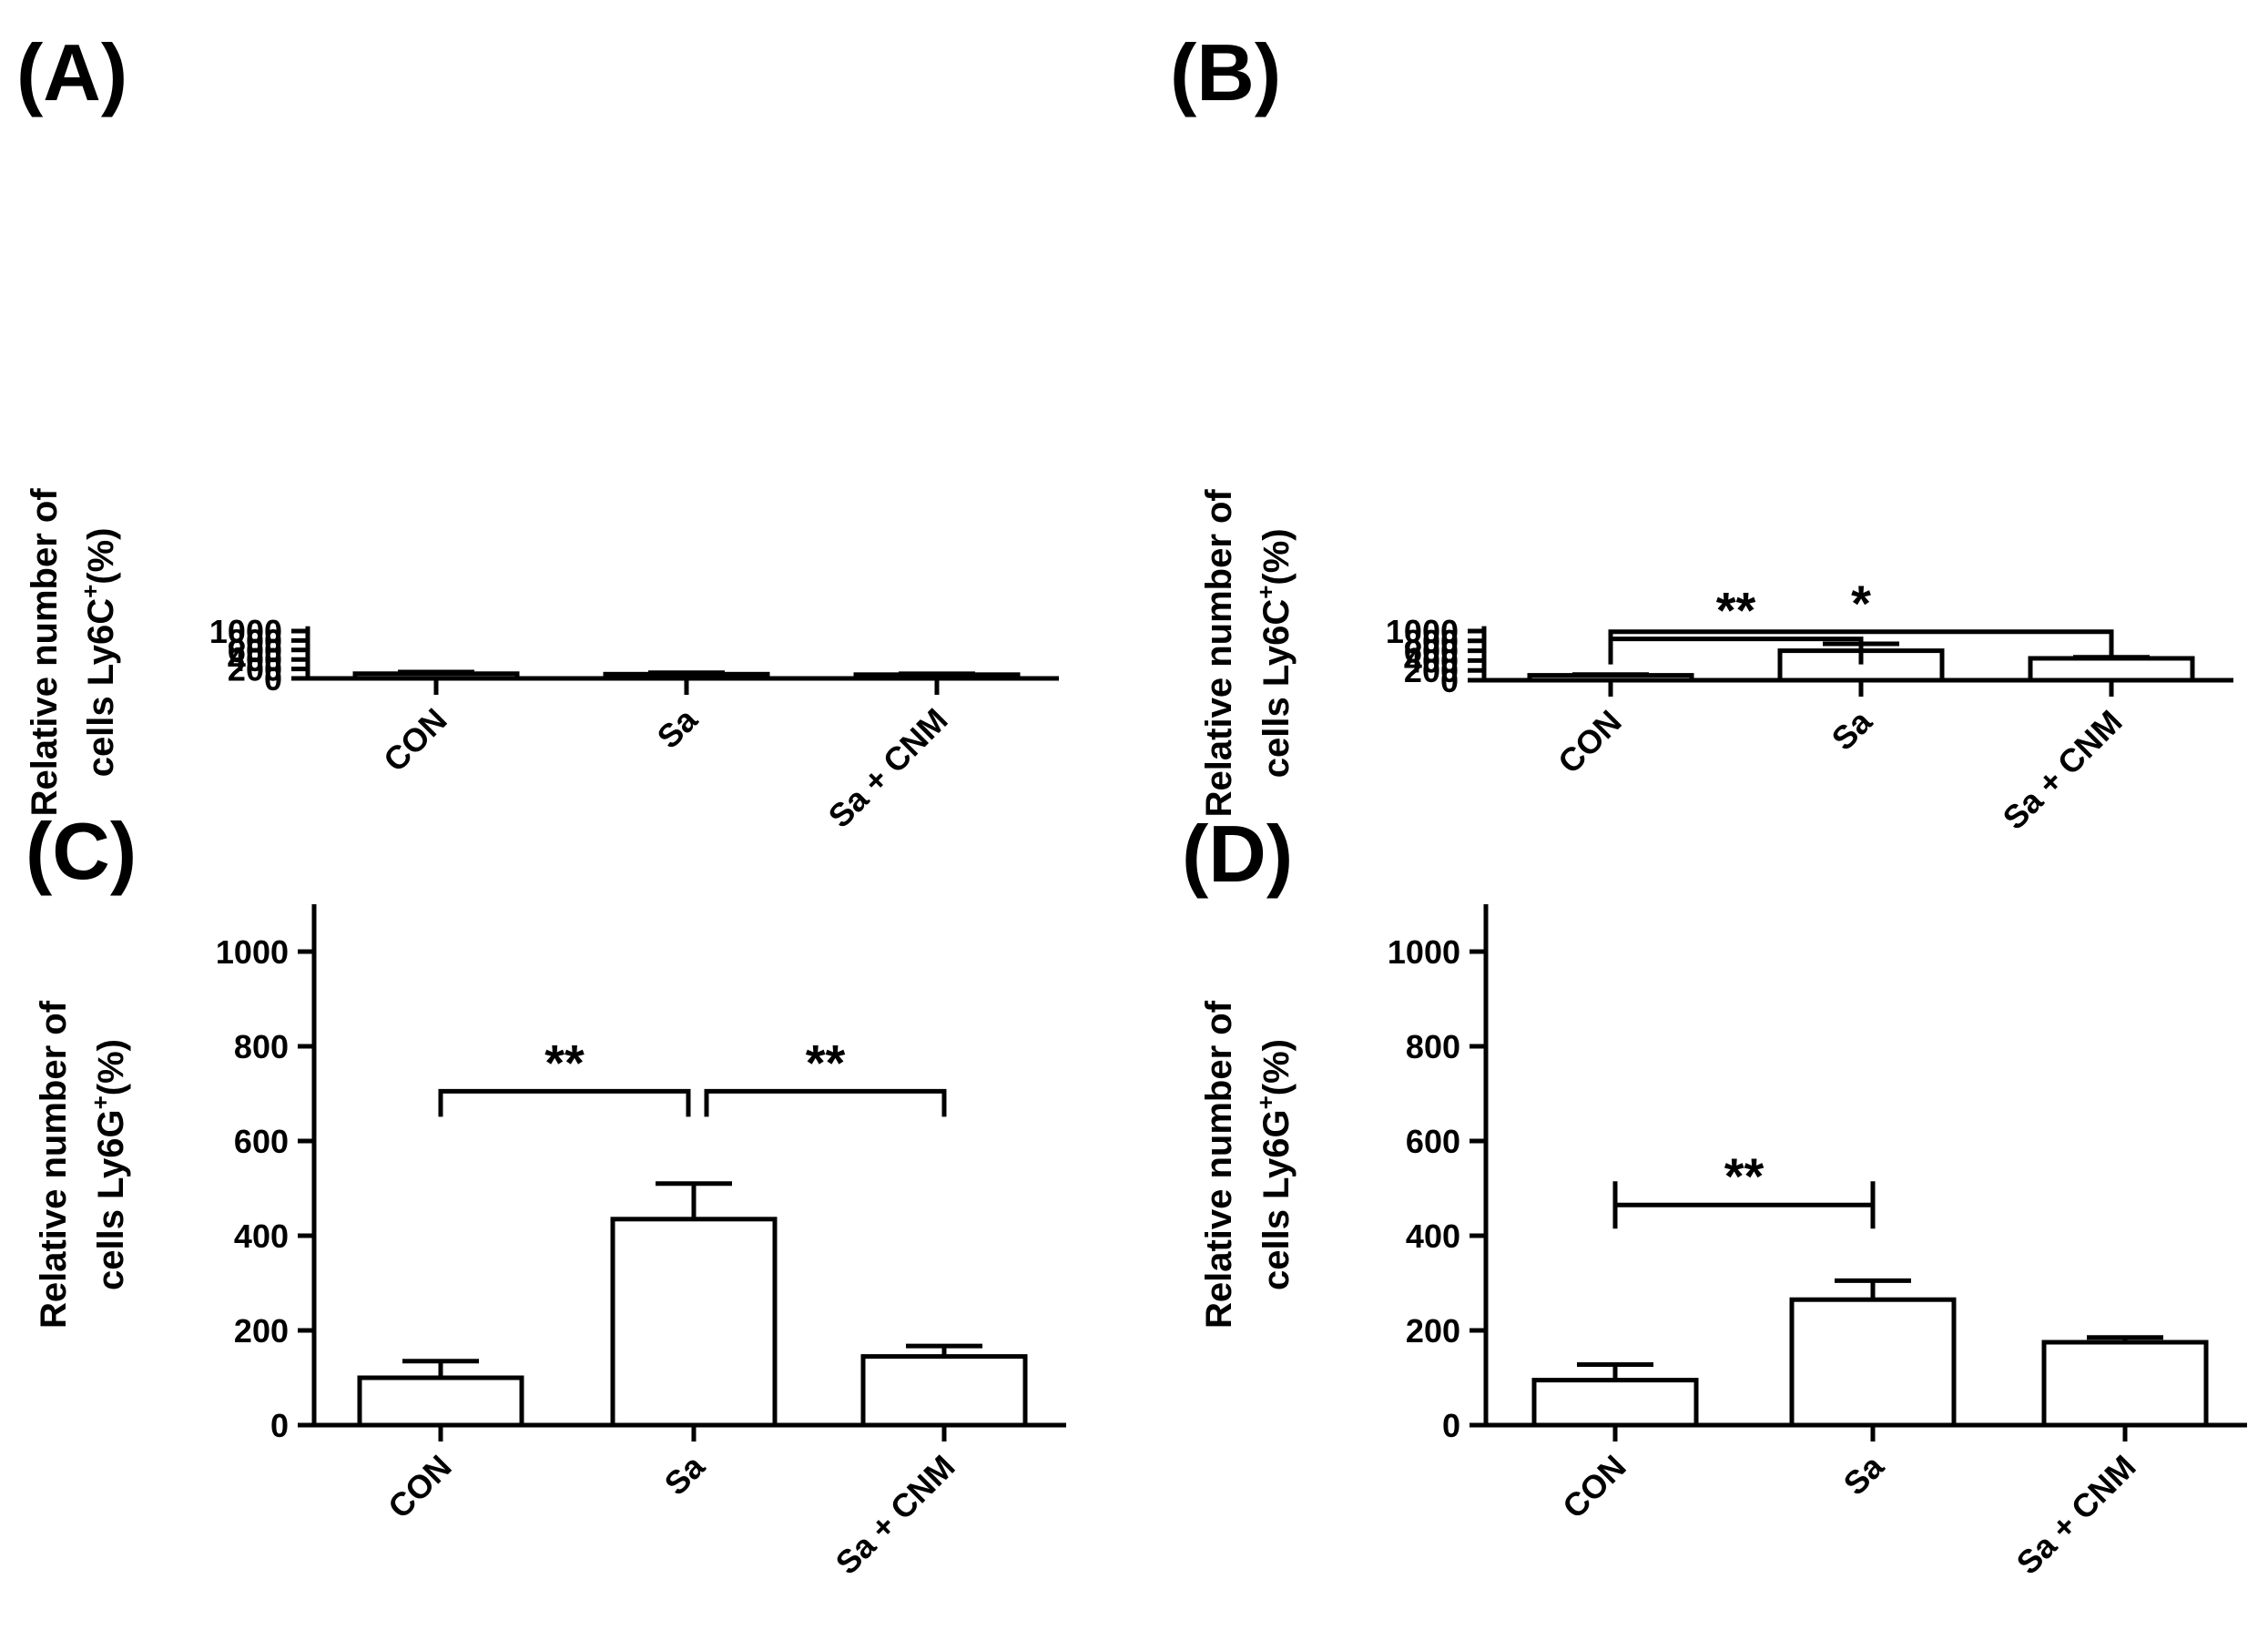 This screenshot has height=1630, width=2268. Describe the element at coordinates (71, 72) in the screenshot. I see `panel-label: (A)` at that location.